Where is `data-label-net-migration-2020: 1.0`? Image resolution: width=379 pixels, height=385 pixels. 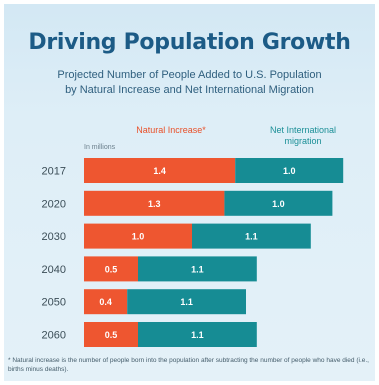 data-label-net-migration-2020: 1.0 is located at coordinates (278, 204).